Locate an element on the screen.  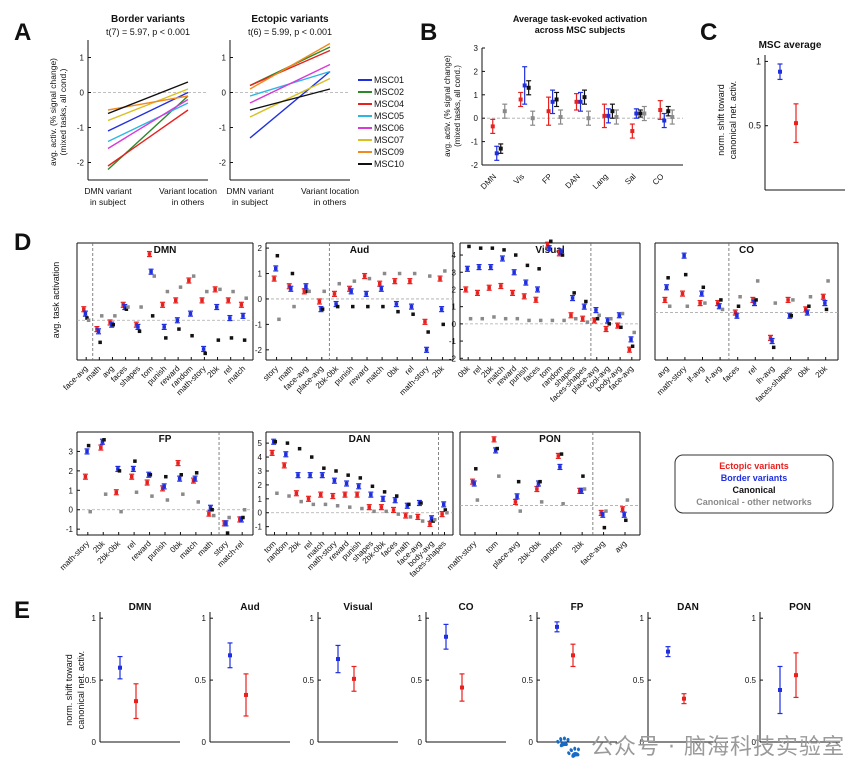
panel-d-co-xtick-label: rf-avg is located at coordinates (713, 374).